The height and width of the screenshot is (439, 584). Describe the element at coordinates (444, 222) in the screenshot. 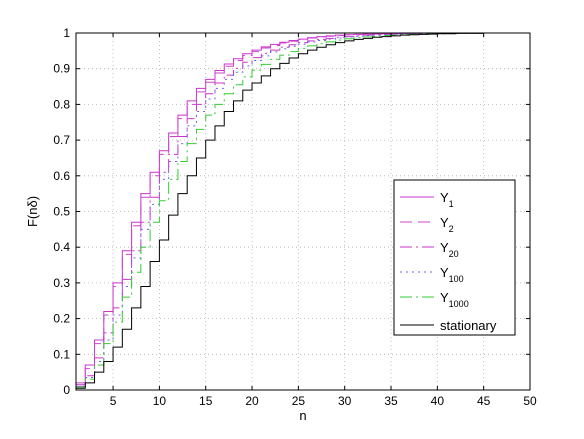

I see `legend-label-base-1: Y` at that location.